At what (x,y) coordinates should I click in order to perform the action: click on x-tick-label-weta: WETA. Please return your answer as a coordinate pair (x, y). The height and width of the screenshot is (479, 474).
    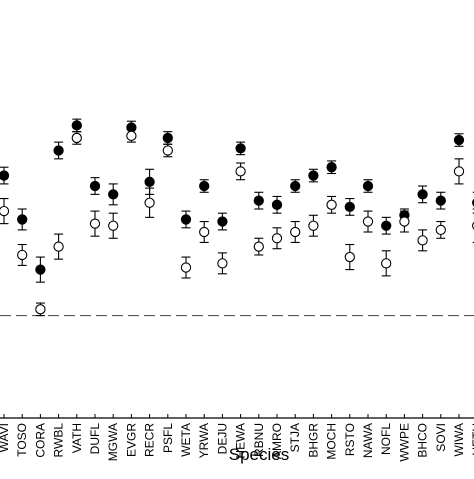
    Looking at the image, I should click on (186, 440).